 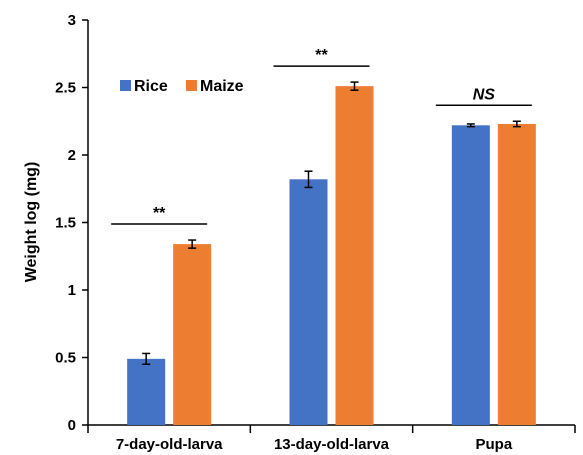 I want to click on y-tick-label: 2.5, so click(x=65, y=88).